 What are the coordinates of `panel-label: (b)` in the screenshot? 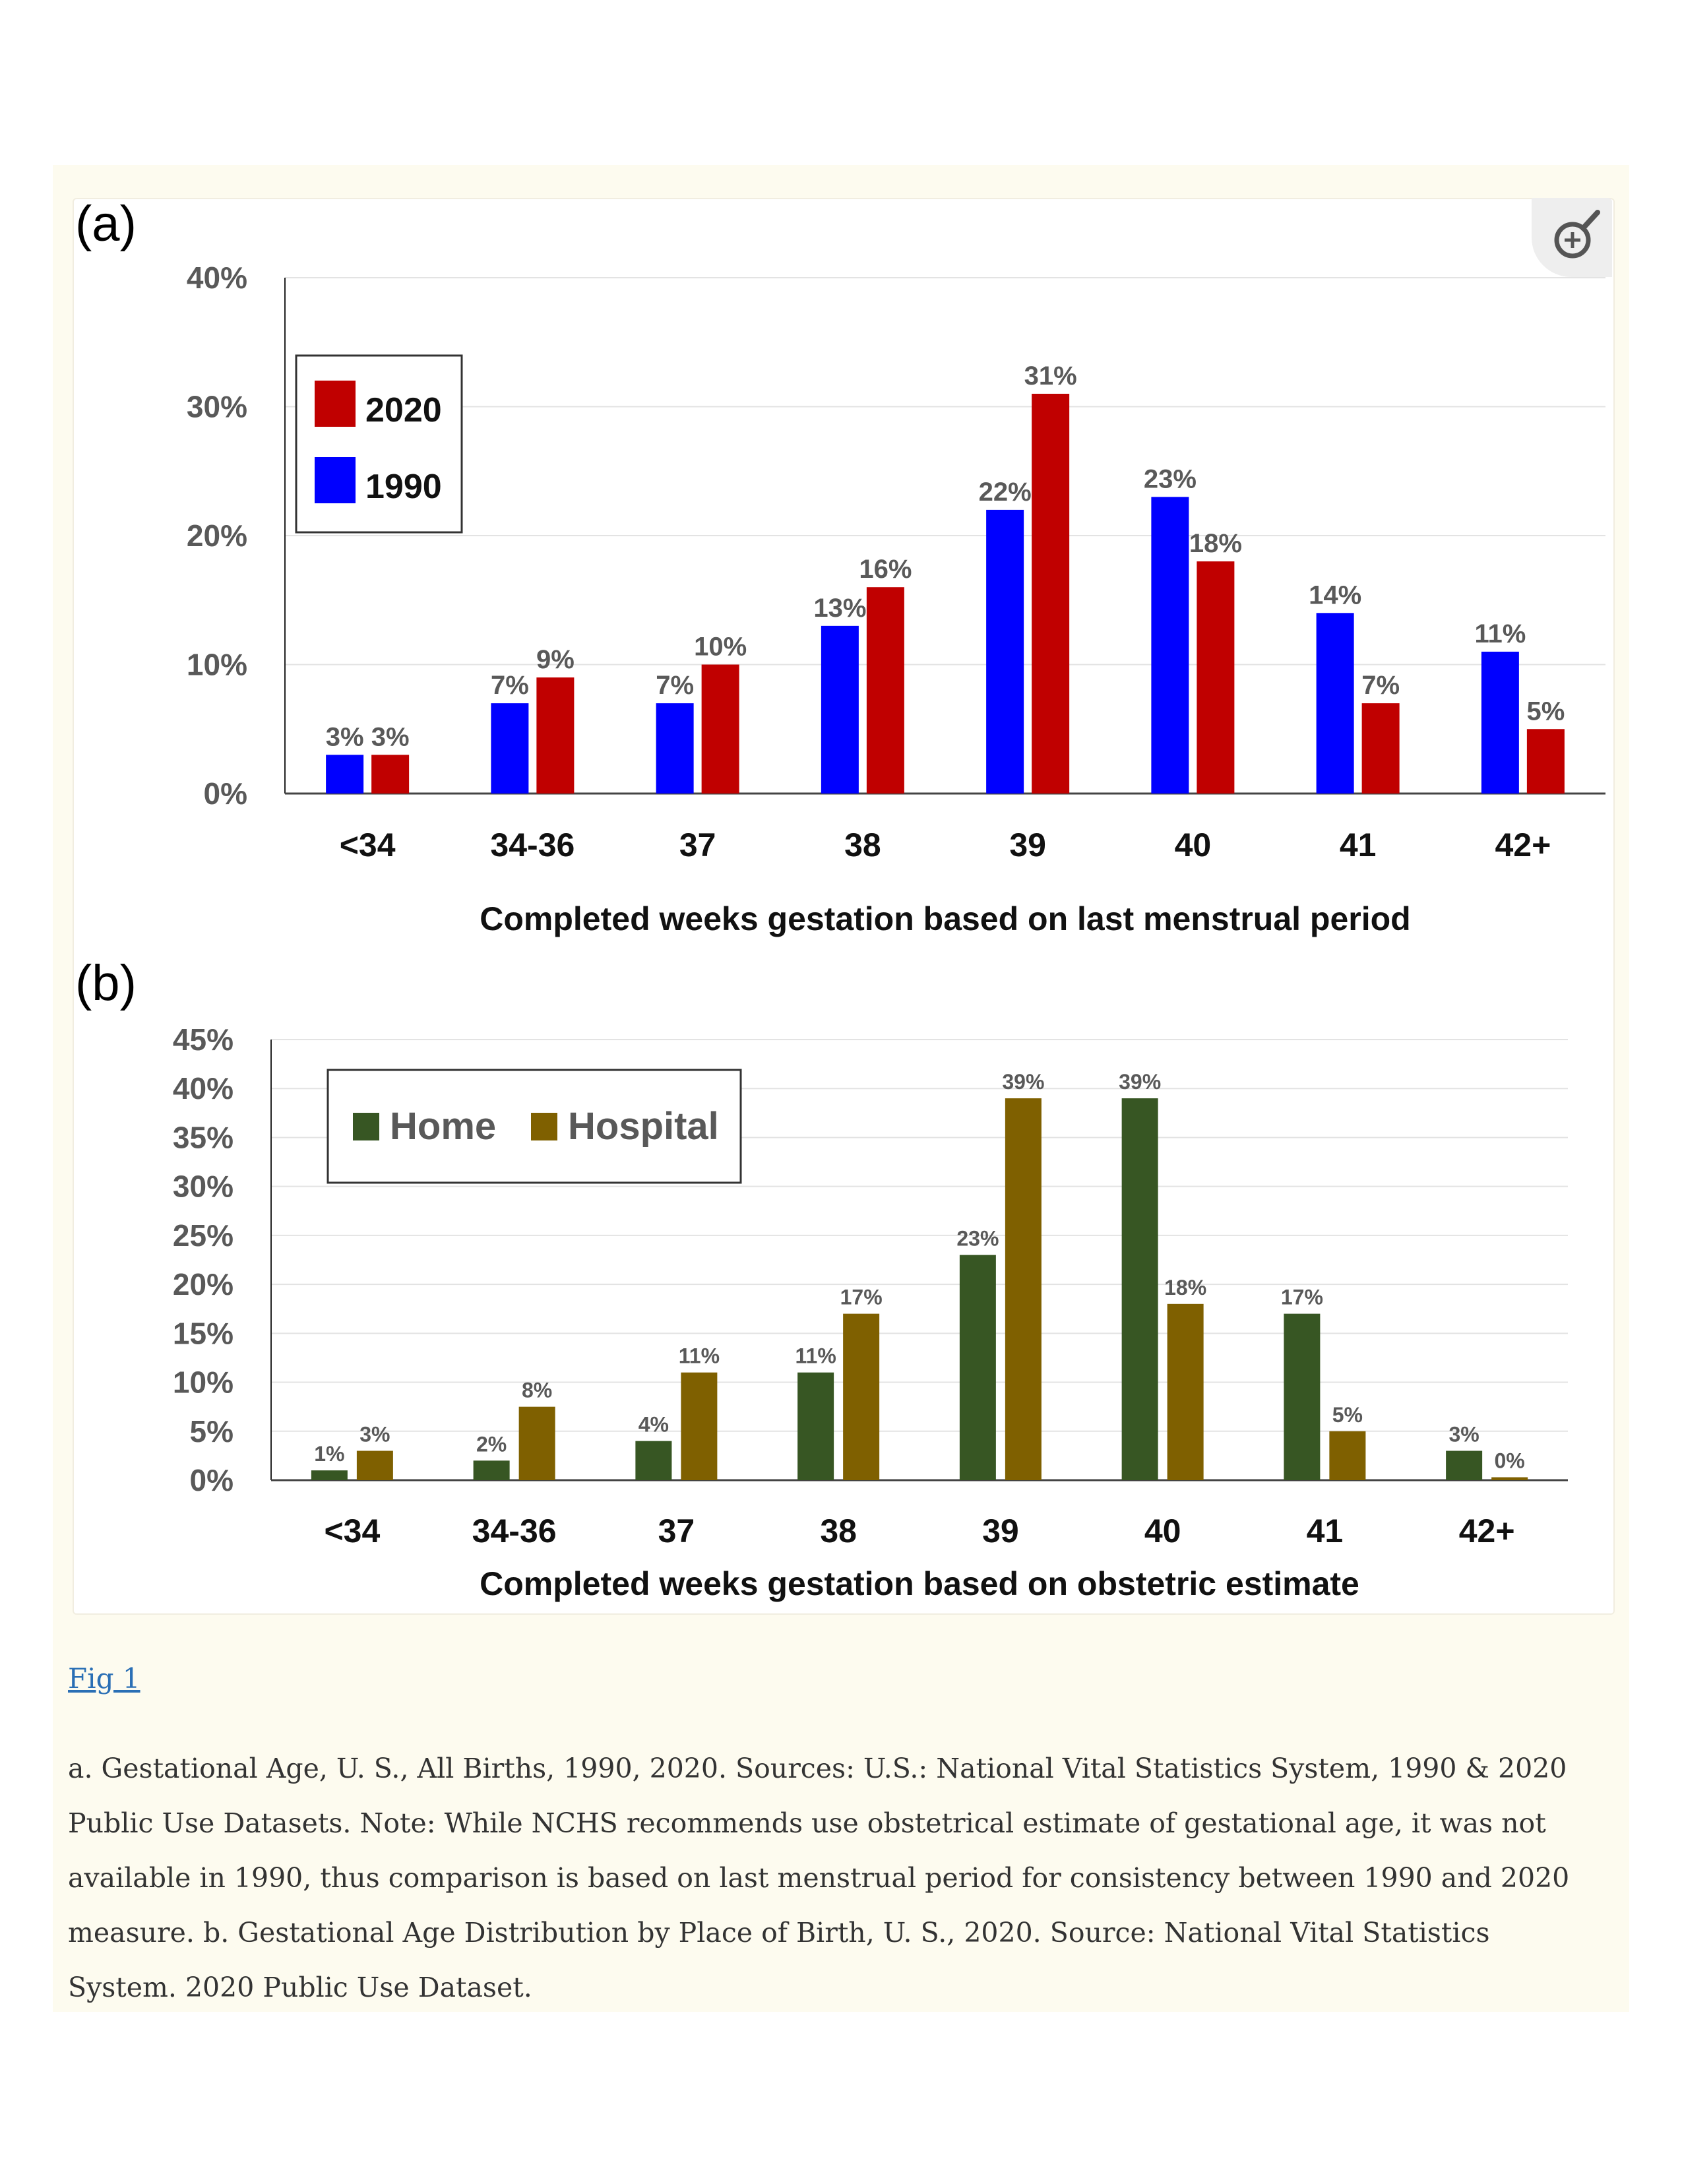 It's located at (106, 983).